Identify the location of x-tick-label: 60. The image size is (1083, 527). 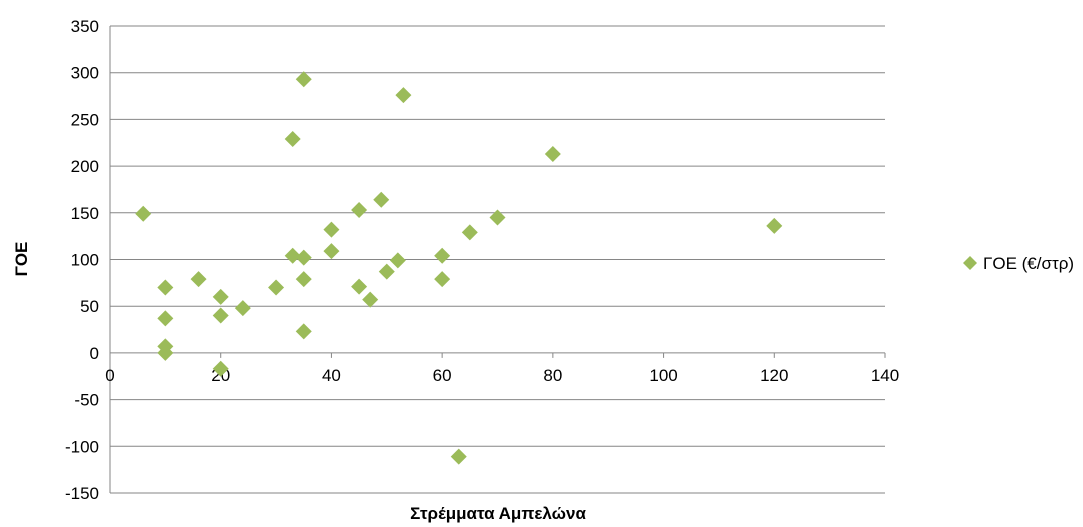
(442, 375).